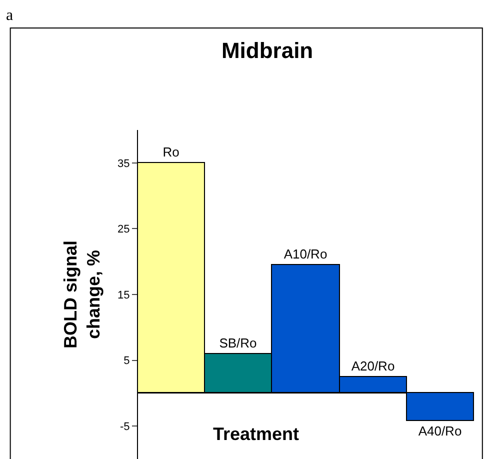 This screenshot has width=486, height=459. Describe the element at coordinates (373, 366) in the screenshot. I see `x-tick-label: A20/Ro` at that location.